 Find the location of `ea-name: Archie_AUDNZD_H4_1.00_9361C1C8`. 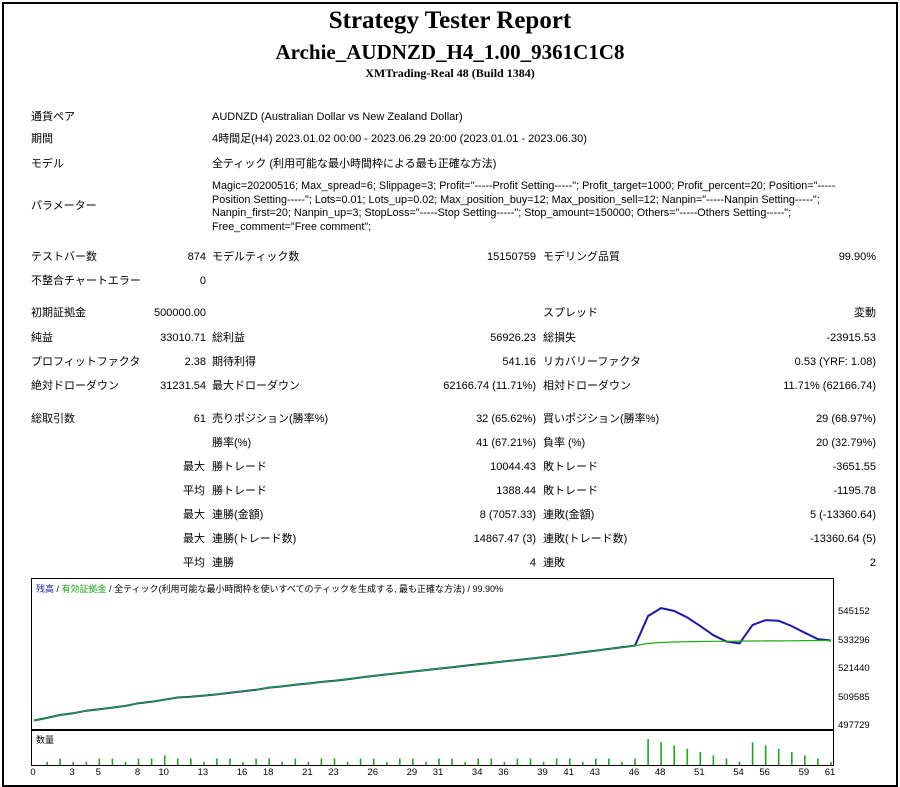

ea-name: Archie_AUDNZD_H4_1.00_9361C1C8 is located at coordinates (450, 52).